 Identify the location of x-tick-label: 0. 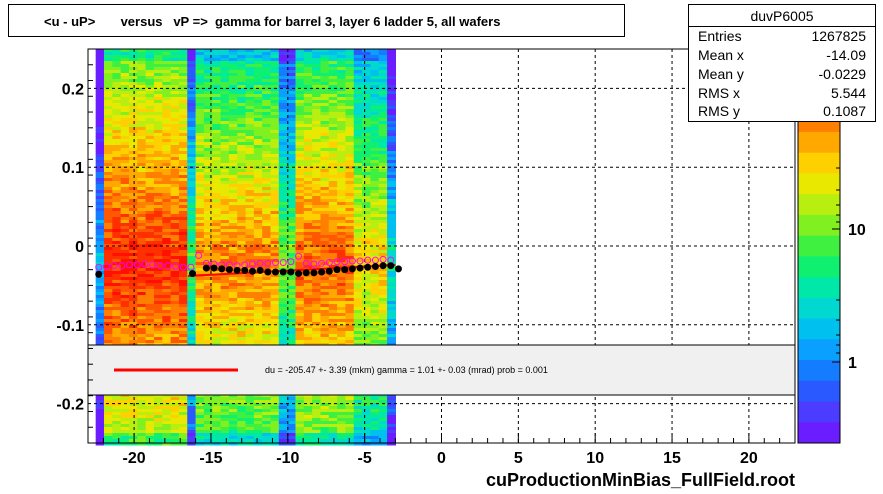
(441, 458).